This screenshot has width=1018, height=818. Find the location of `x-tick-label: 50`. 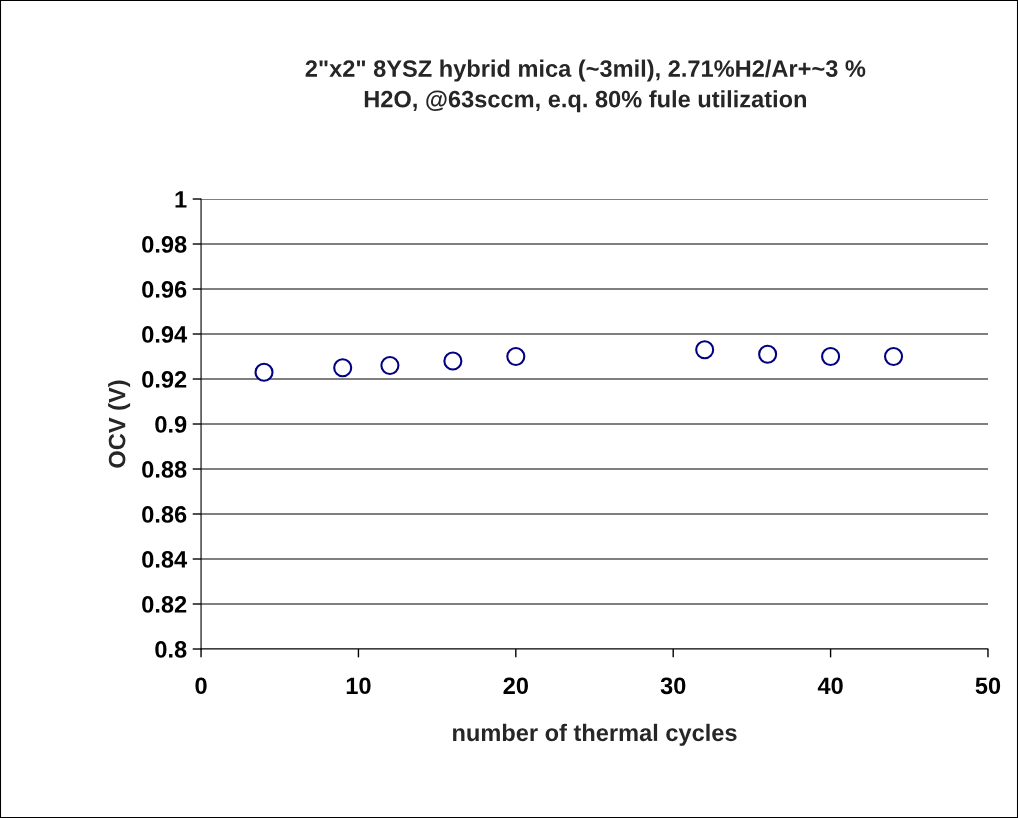

x-tick-label: 50 is located at coordinates (988, 686).